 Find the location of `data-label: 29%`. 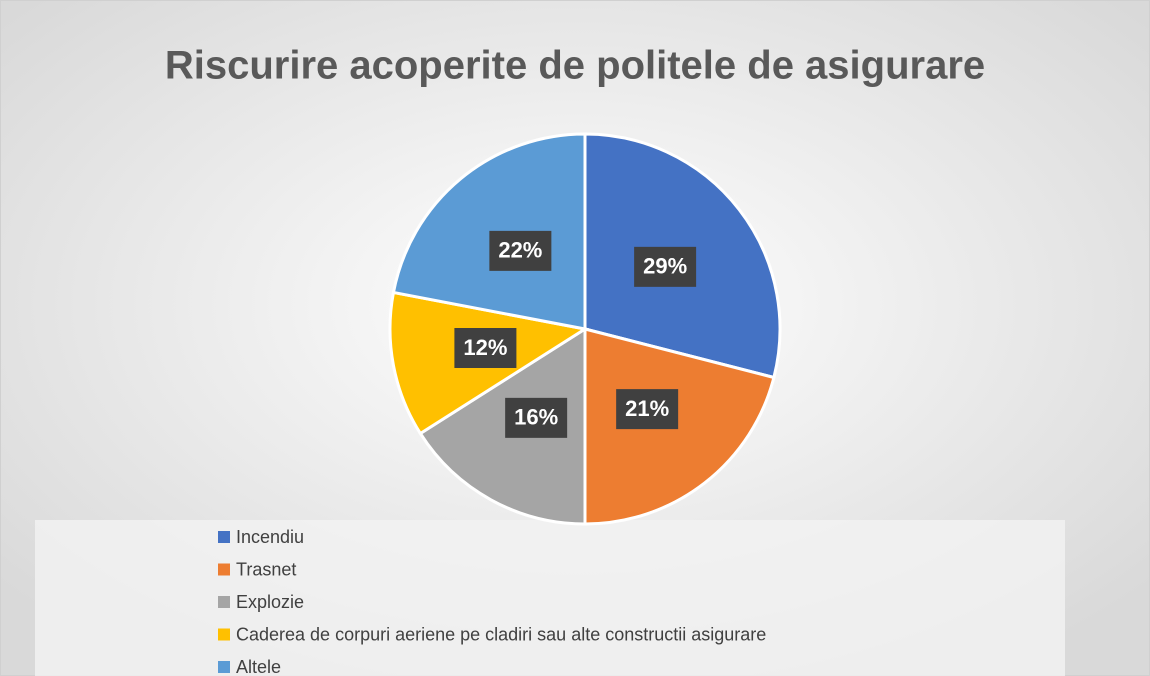

data-label: 29% is located at coordinates (665, 266).